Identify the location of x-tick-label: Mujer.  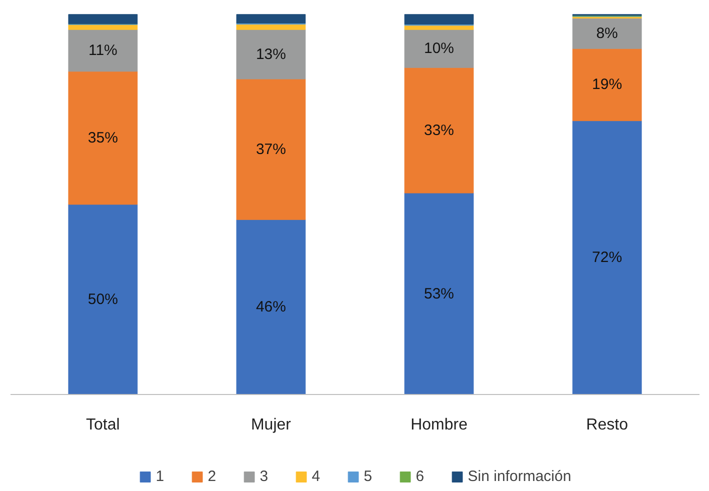
(271, 425).